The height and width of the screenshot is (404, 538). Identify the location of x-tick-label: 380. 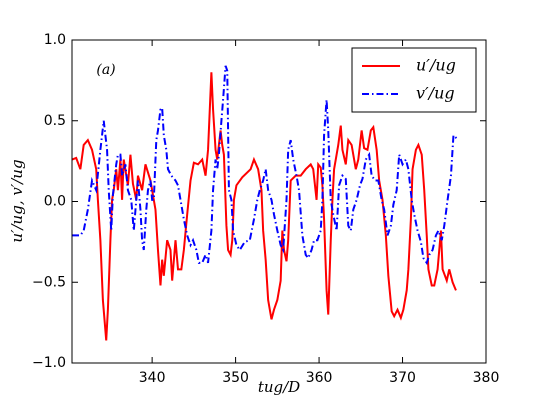
(486, 378).